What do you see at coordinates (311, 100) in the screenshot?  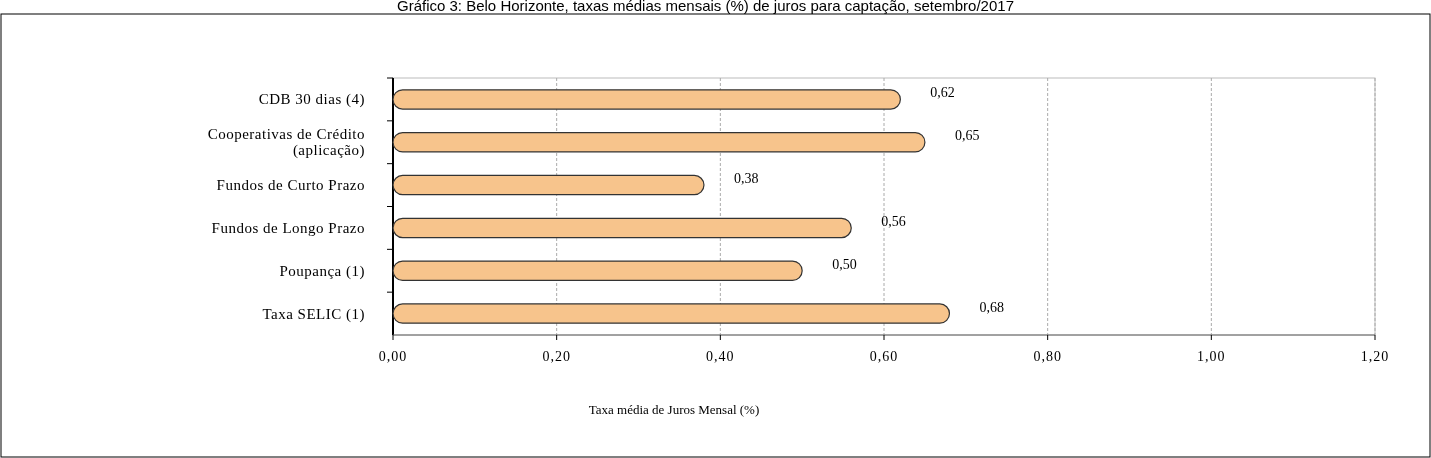 I see `y-tick-label: CDB 30 dias (4)` at bounding box center [311, 100].